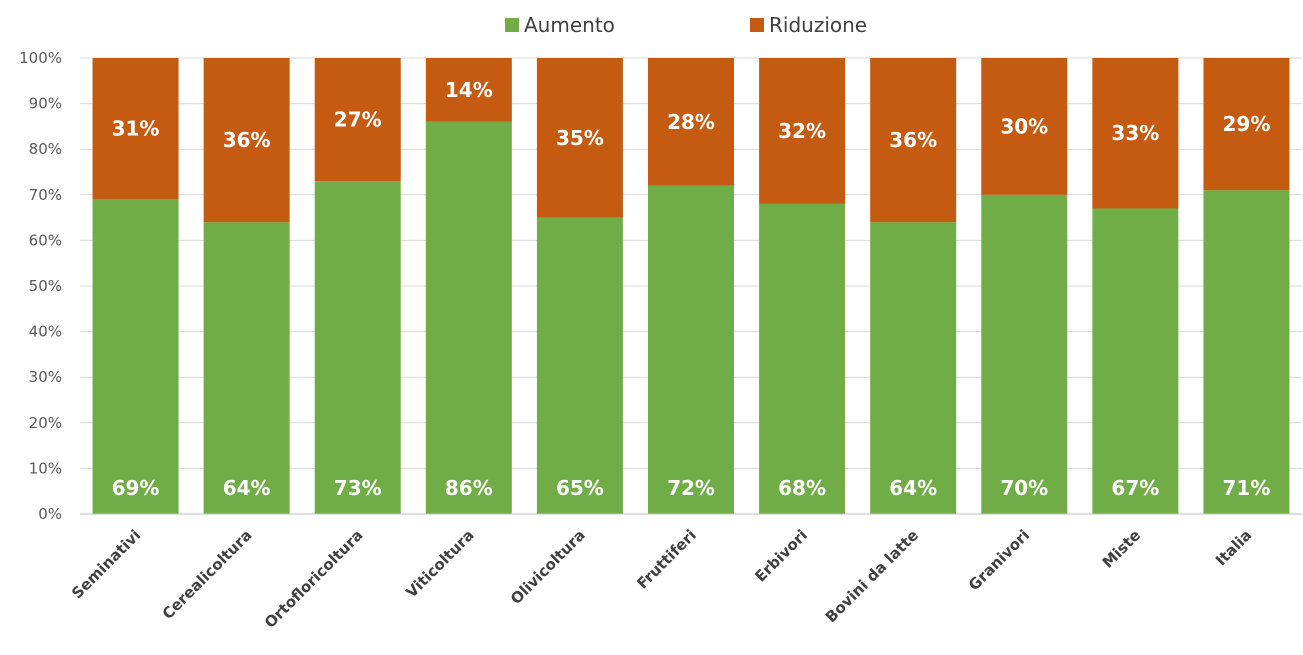  What do you see at coordinates (1247, 488) in the screenshot?
I see `data-label-aumento: 71%` at bounding box center [1247, 488].